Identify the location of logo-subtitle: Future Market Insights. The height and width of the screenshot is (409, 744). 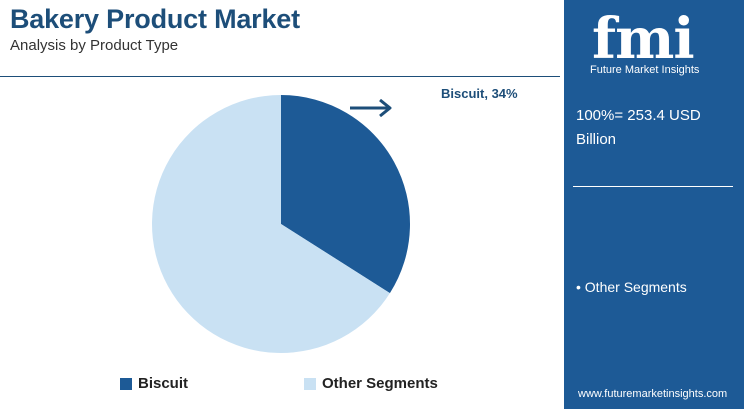
(645, 70).